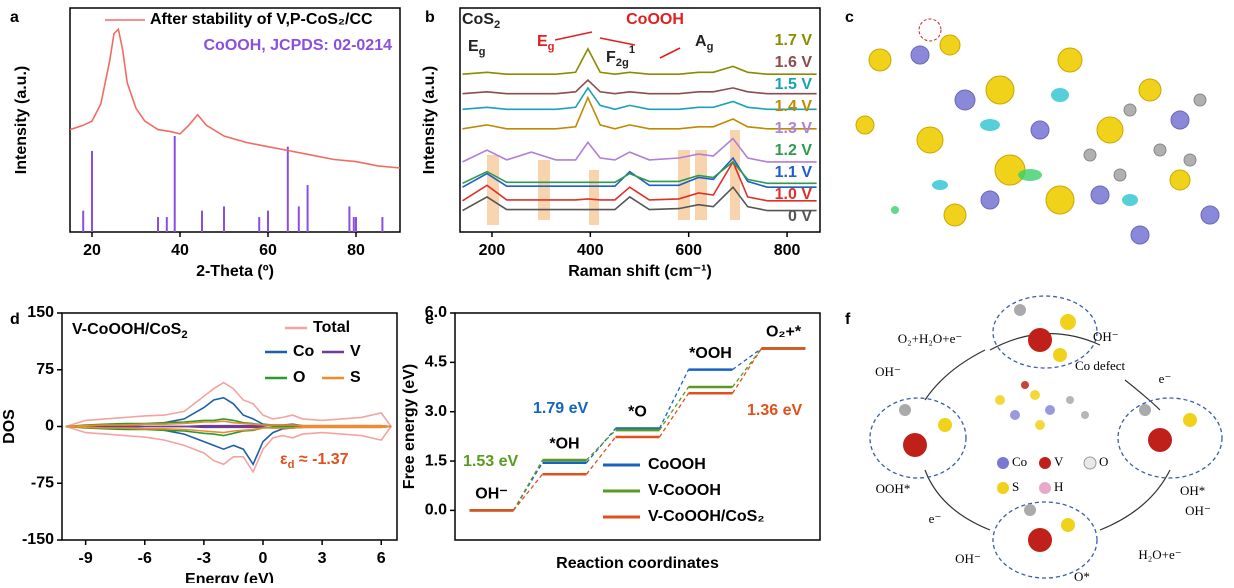 The height and width of the screenshot is (588, 1234). I want to click on series-label: 0 V, so click(800, 216).